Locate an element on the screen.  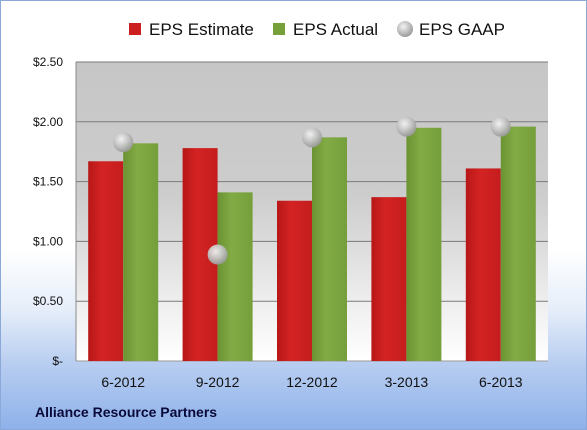
y-tick-label: $0.50 is located at coordinates (48, 301).